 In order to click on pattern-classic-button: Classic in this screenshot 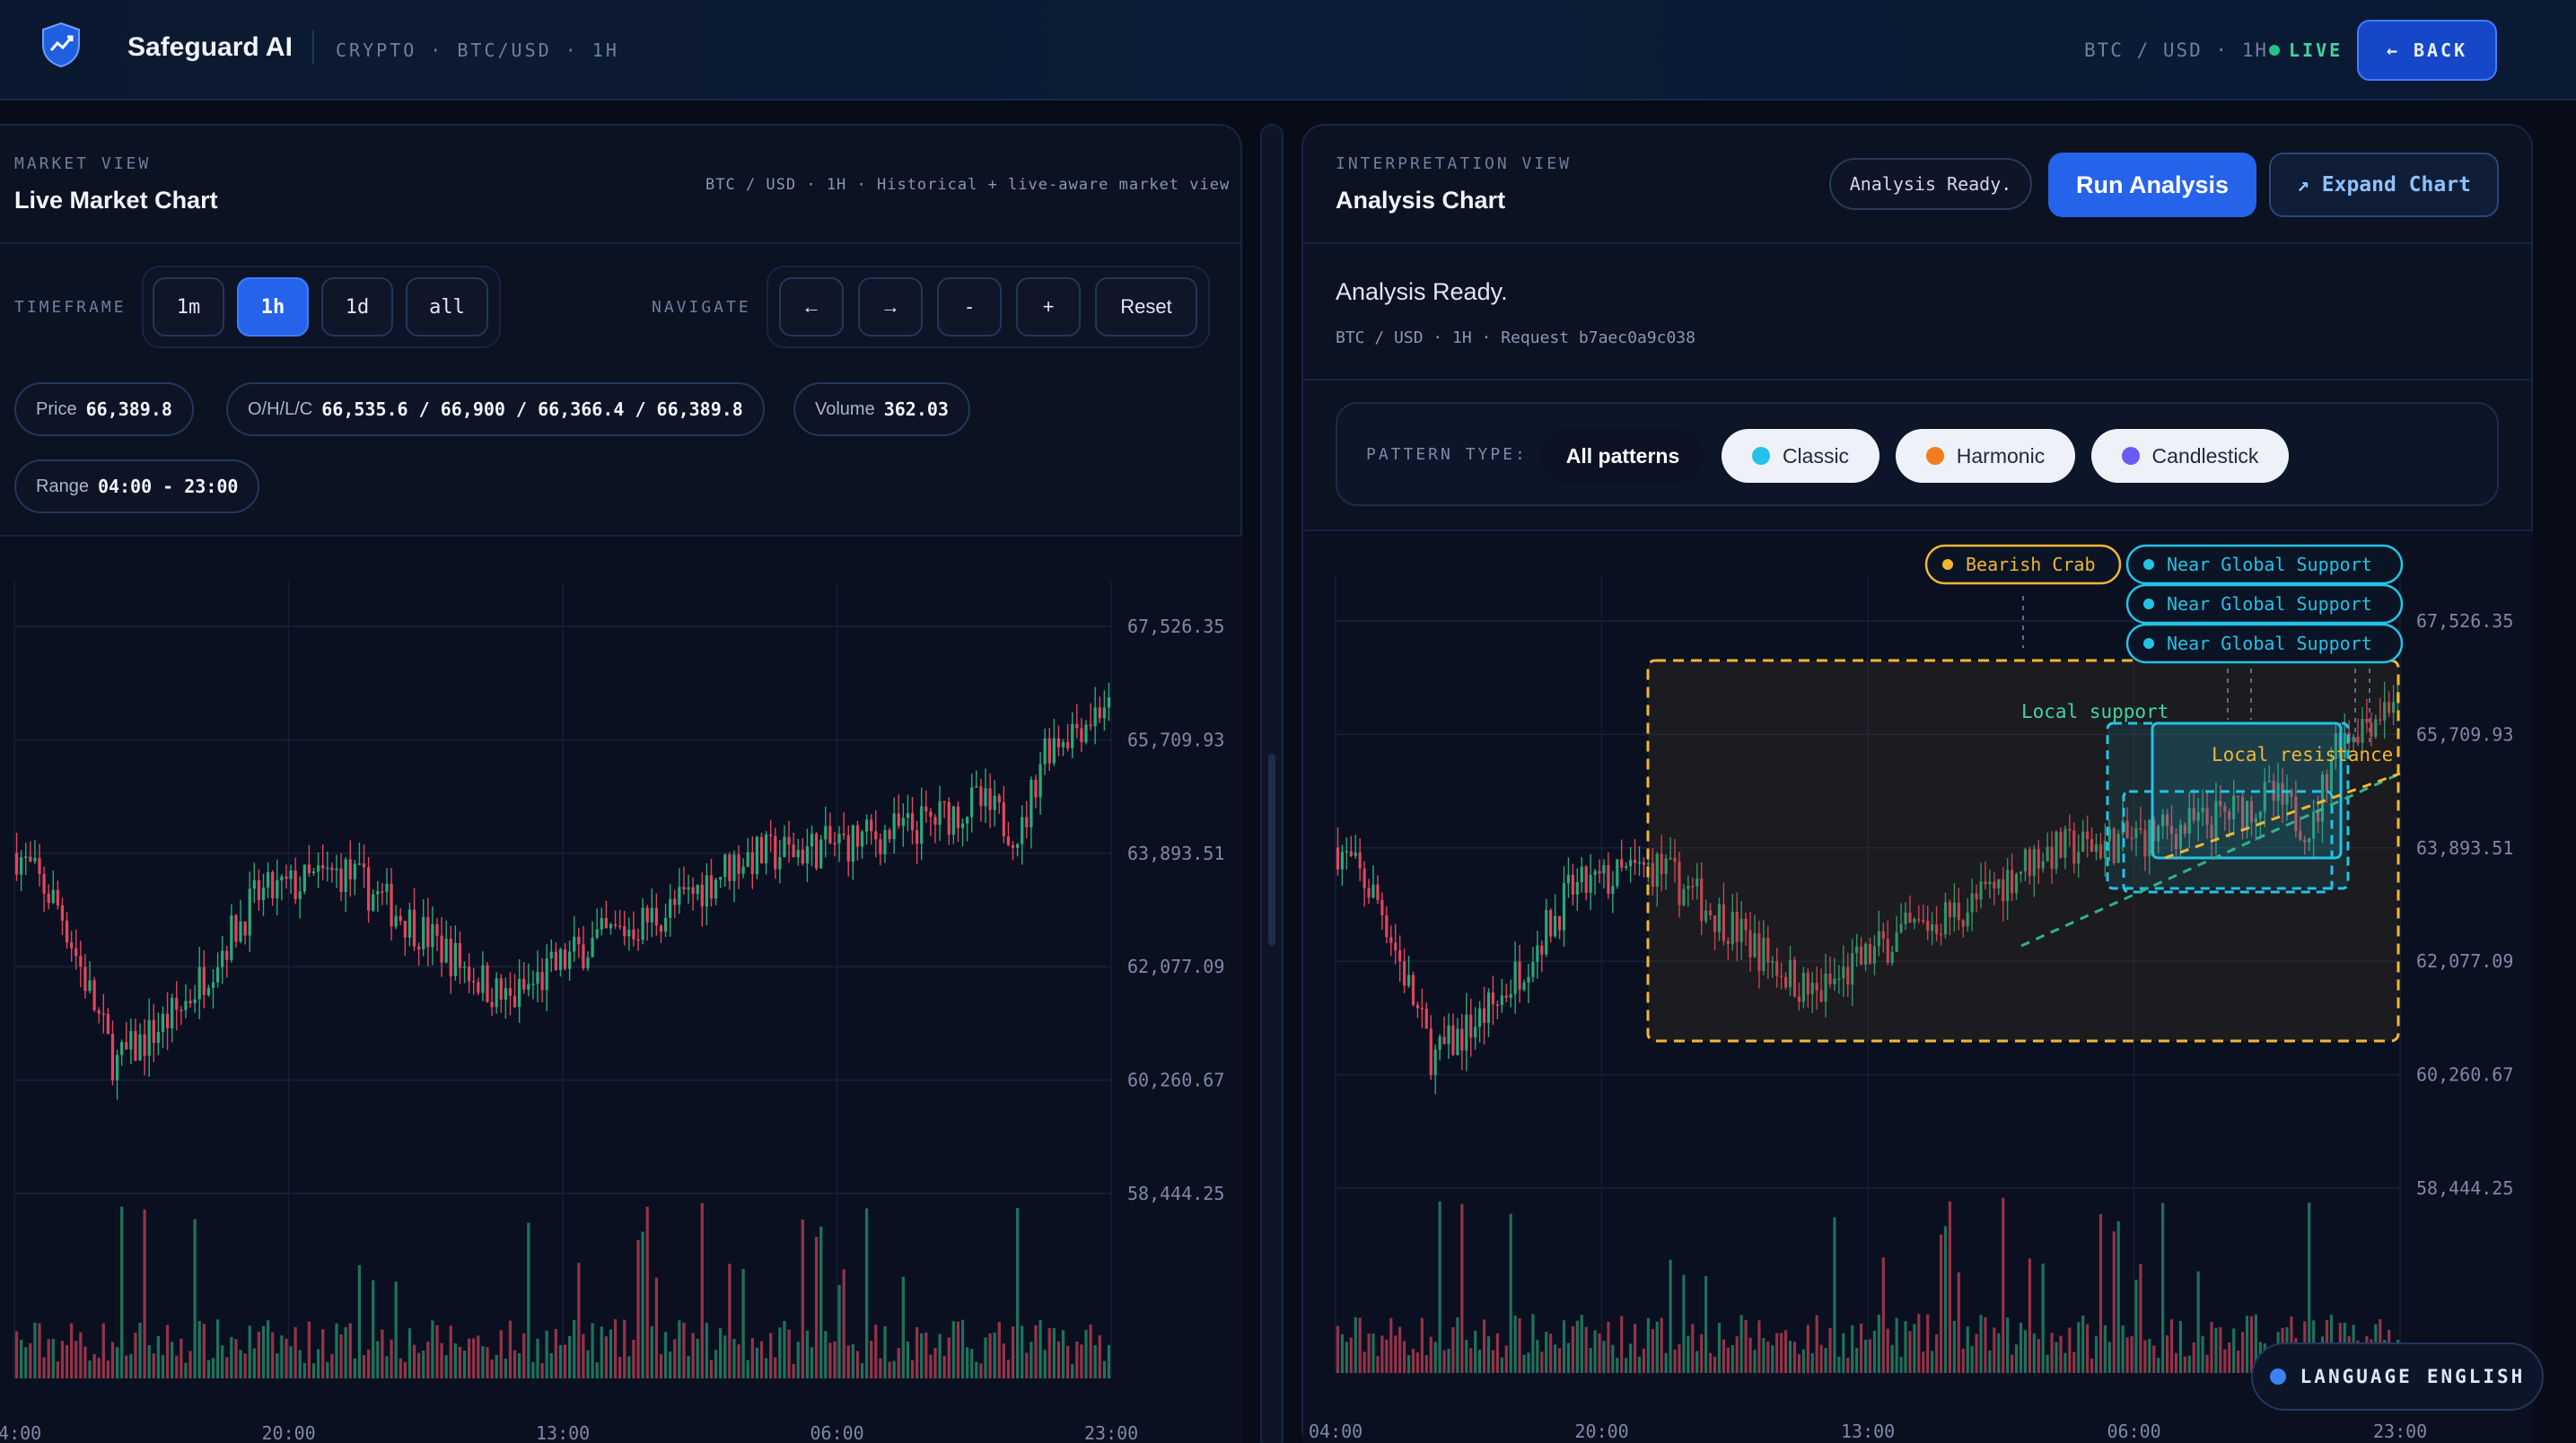, I will do `click(1800, 456)`.